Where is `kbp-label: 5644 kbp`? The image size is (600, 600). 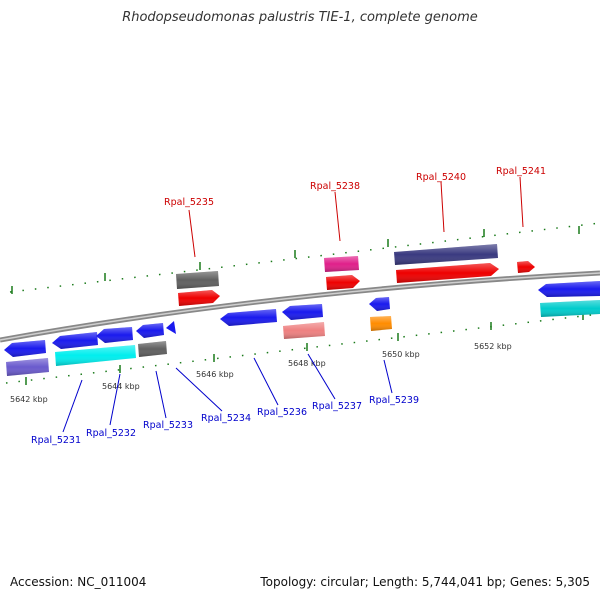 kbp-label: 5644 kbp is located at coordinates (121, 386).